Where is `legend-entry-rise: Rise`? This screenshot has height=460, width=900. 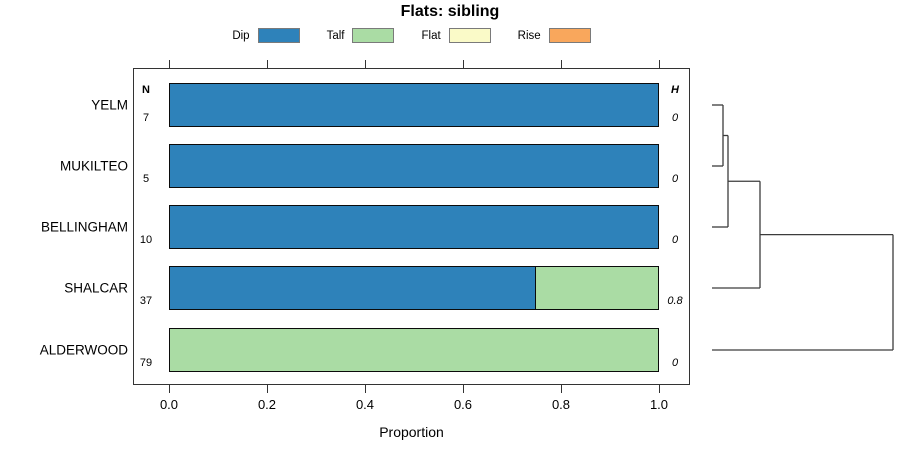
legend-entry-rise: Rise is located at coordinates (554, 35).